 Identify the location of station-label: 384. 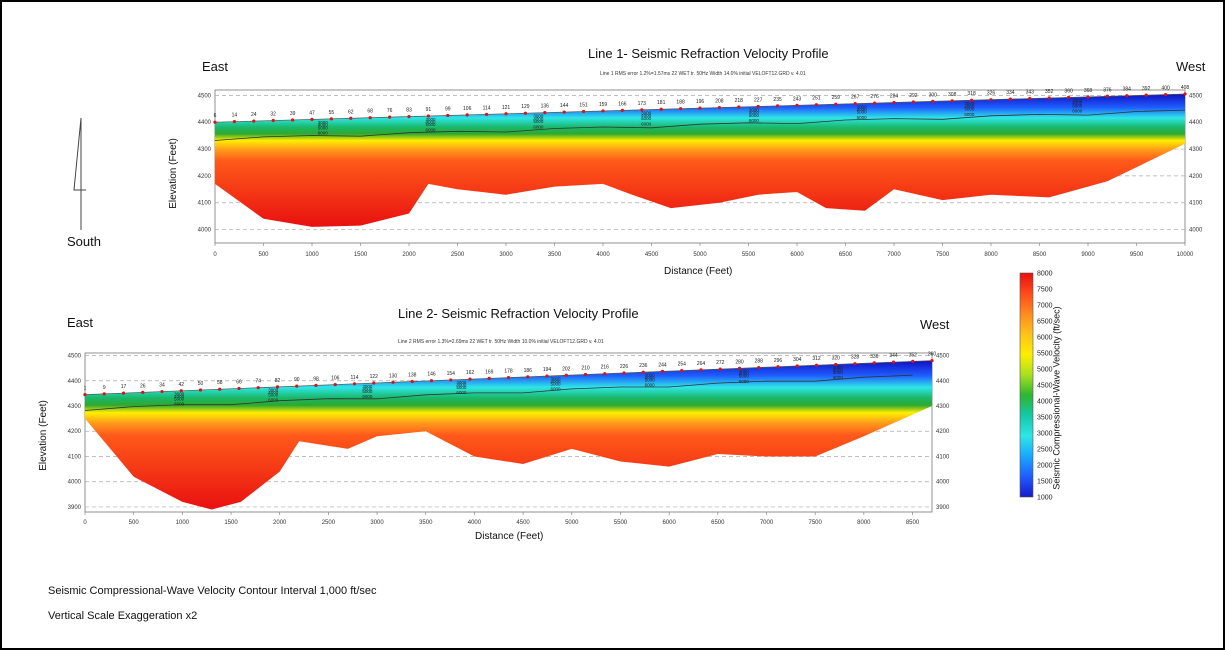
(1127, 90).